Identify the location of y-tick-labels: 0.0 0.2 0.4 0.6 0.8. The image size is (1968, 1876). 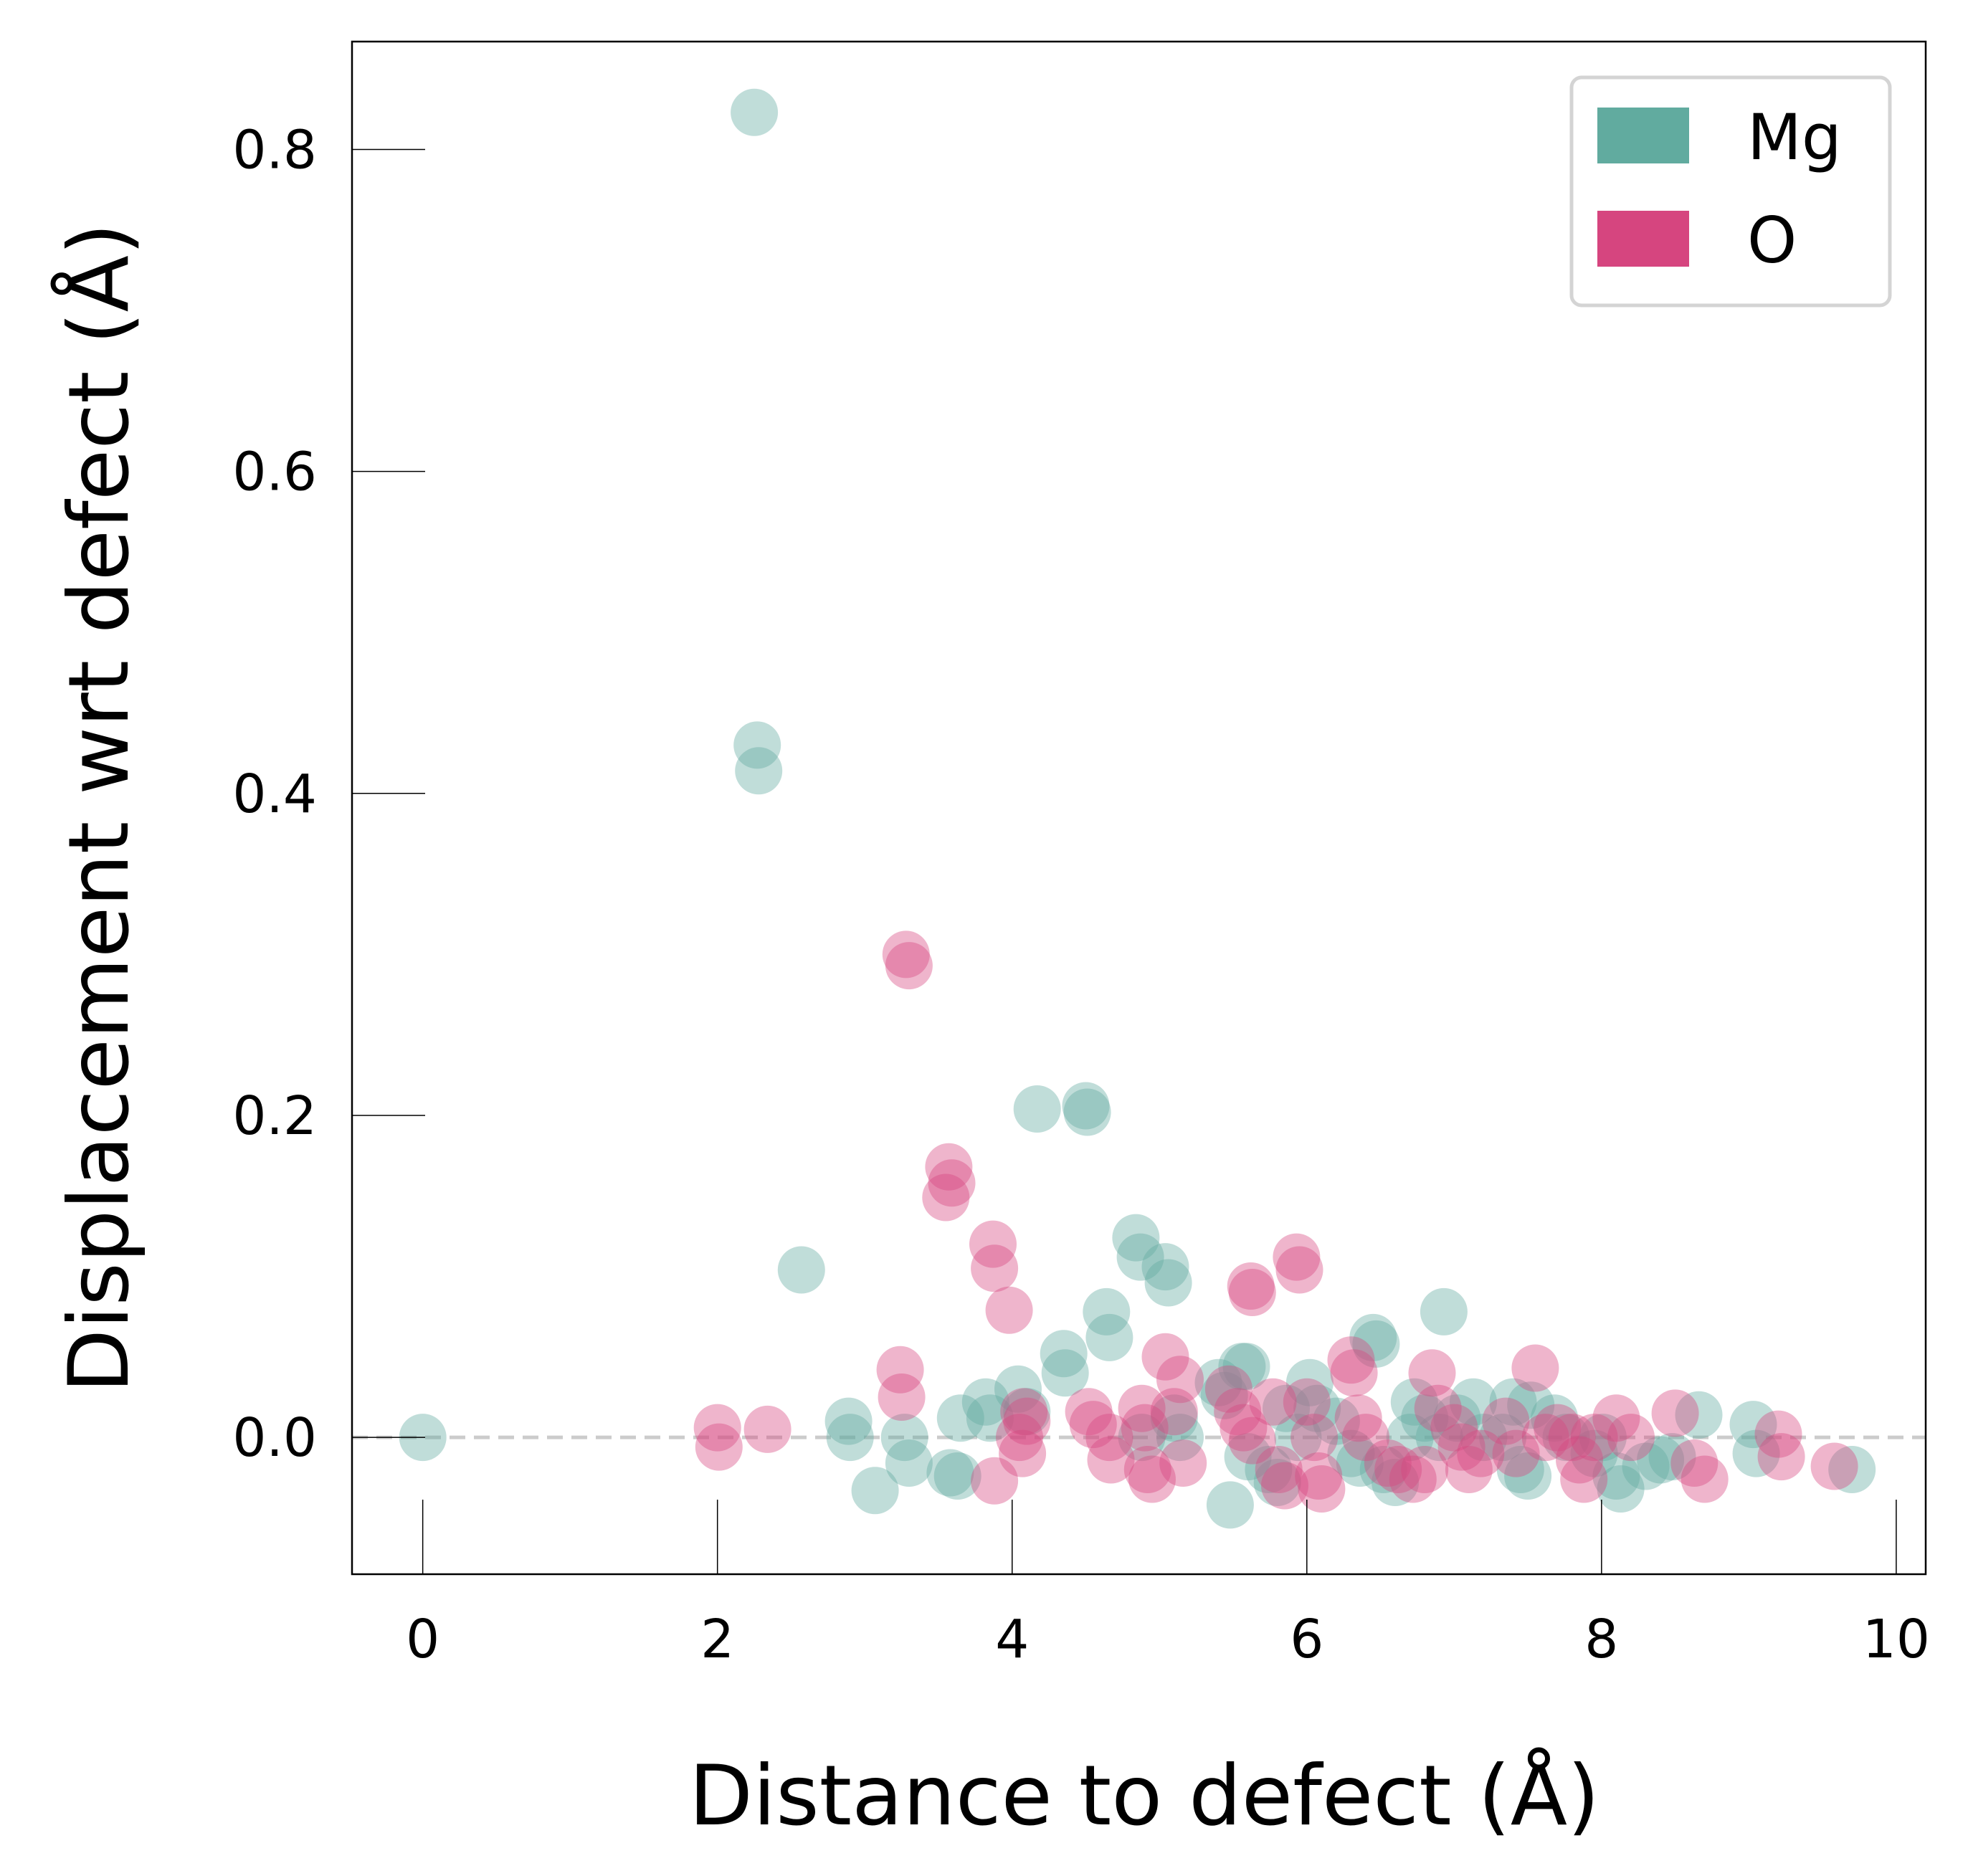
(274, 794).